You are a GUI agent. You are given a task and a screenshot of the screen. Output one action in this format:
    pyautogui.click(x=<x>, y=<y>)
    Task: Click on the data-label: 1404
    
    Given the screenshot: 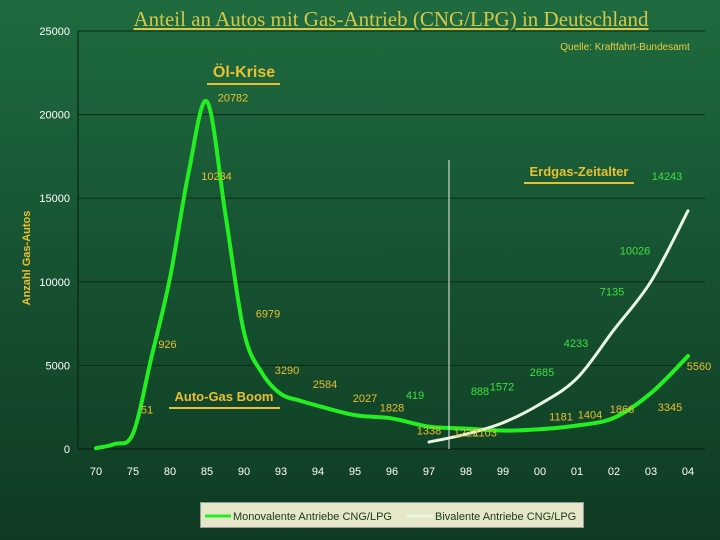 What is the action you would take?
    pyautogui.click(x=590, y=416)
    